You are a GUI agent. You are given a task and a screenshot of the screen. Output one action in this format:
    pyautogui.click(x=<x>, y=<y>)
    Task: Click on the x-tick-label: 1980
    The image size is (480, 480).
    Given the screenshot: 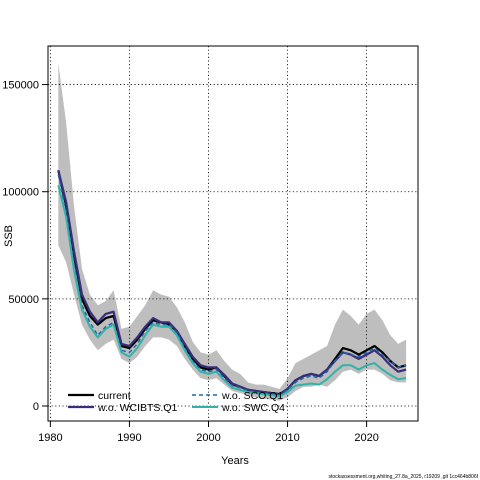 What is the action you would take?
    pyautogui.click(x=50, y=438)
    